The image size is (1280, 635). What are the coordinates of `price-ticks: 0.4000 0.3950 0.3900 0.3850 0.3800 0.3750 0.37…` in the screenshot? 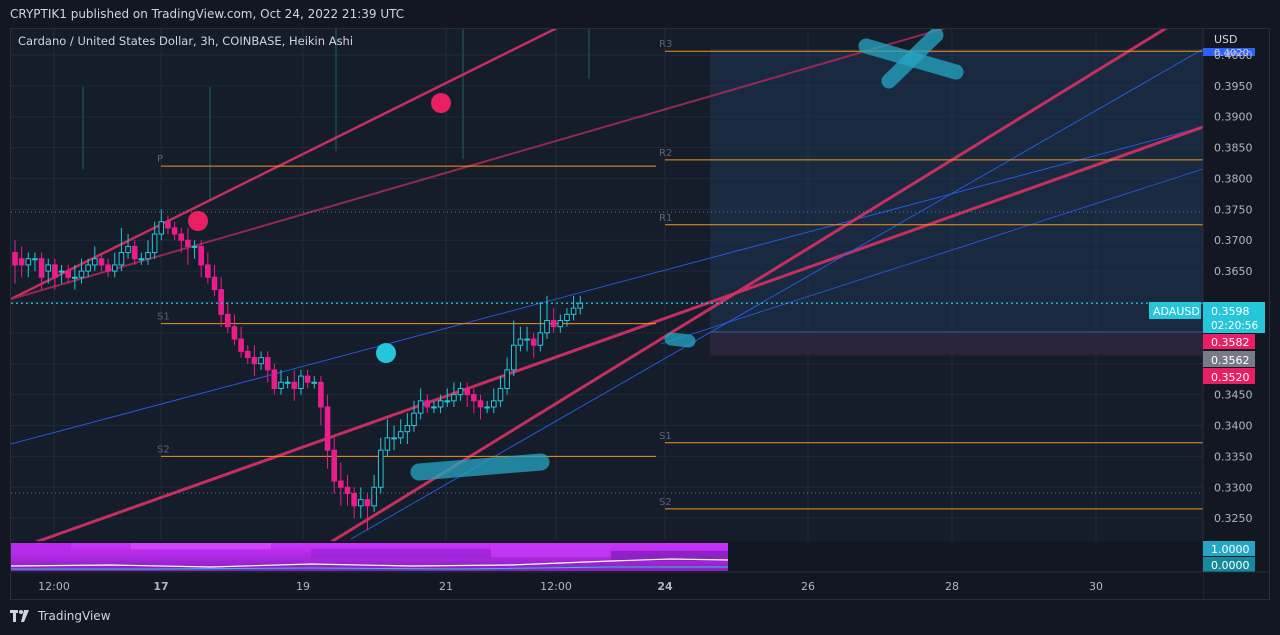 It's located at (1233, 287).